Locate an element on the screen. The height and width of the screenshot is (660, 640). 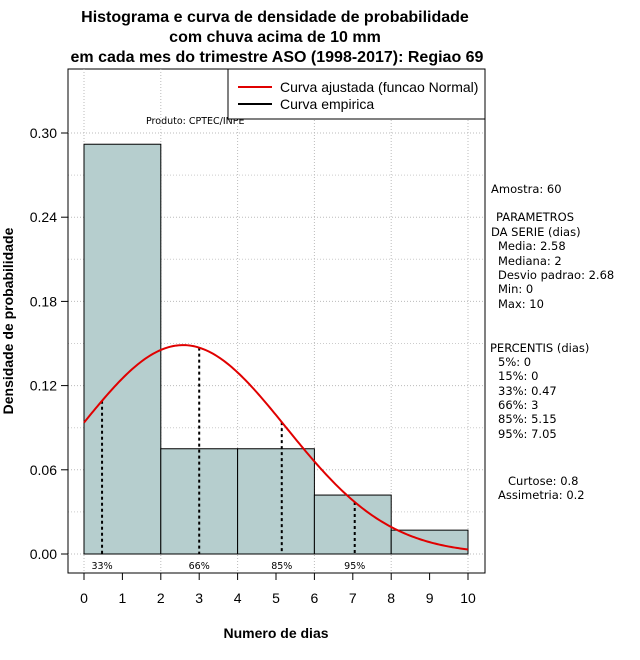
x-tick-label: 3 is located at coordinates (199, 598).